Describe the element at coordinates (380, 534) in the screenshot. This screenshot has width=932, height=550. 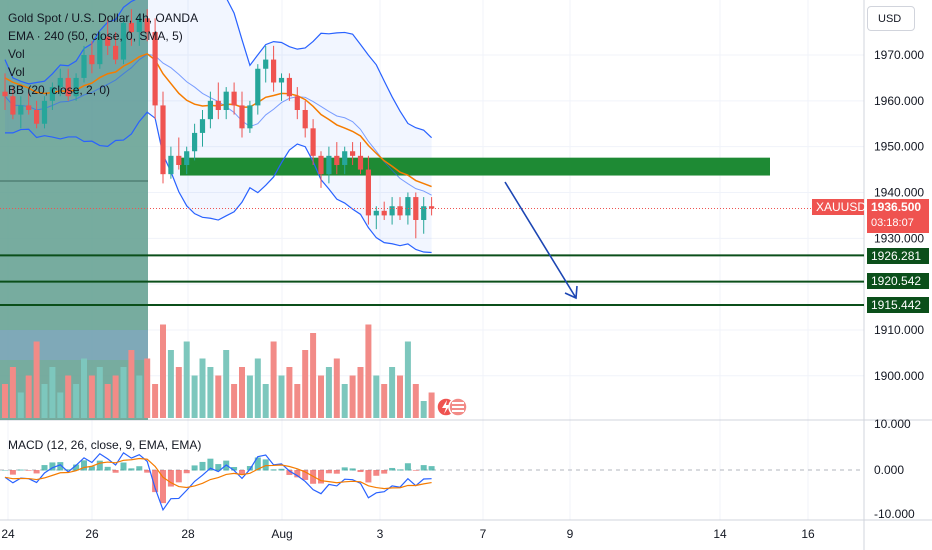
I see `time-tick-label: 3` at that location.